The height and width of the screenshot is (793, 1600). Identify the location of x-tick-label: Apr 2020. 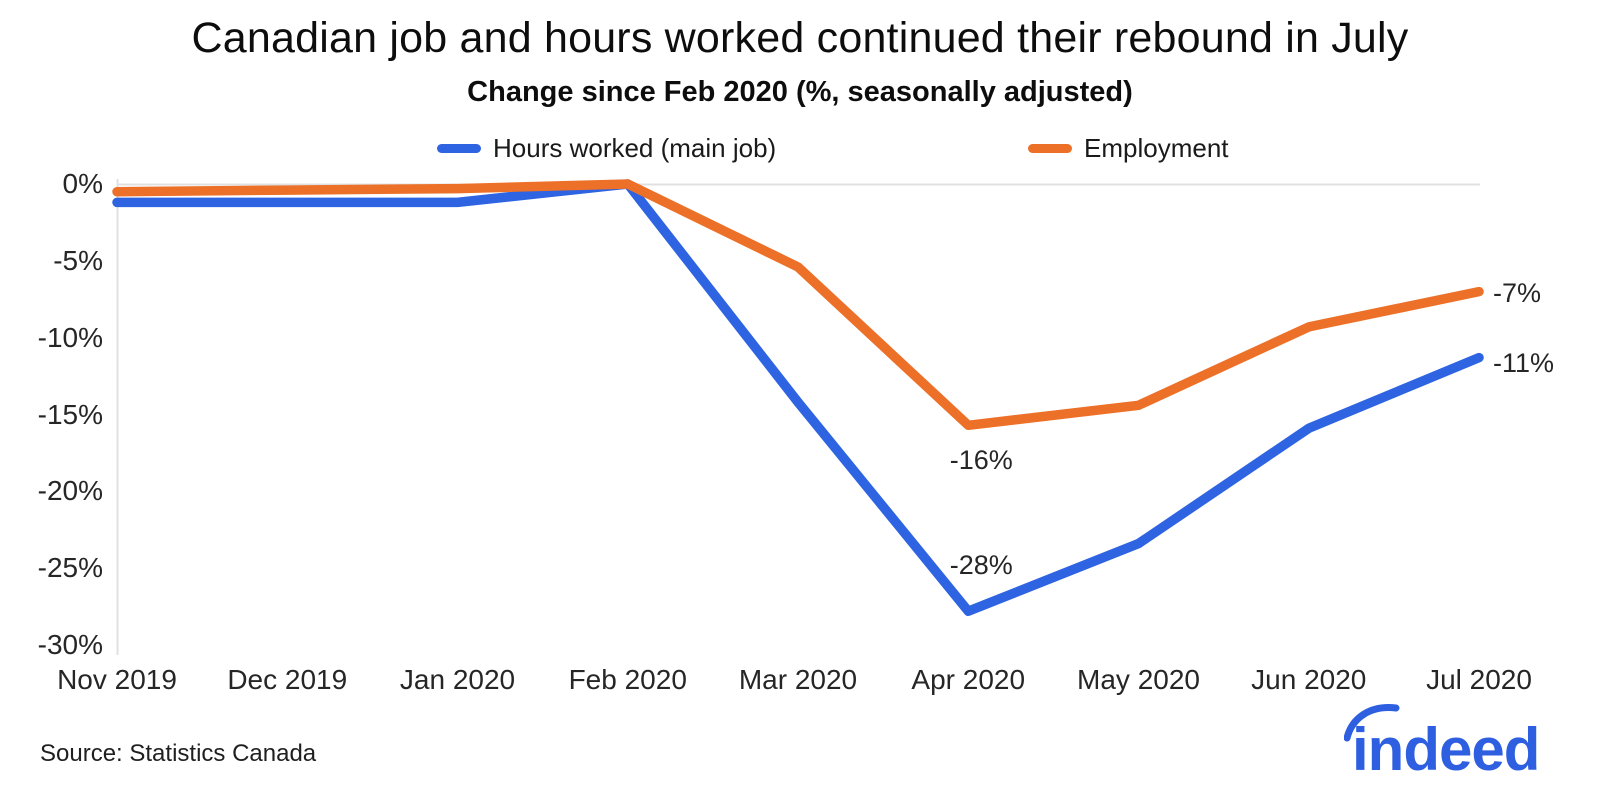
(968, 679).